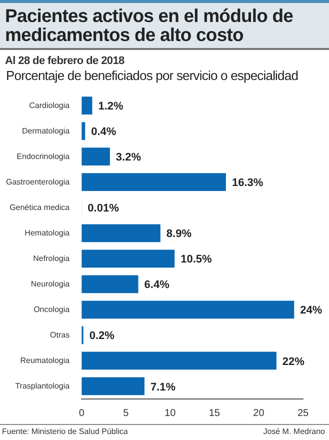 This screenshot has width=329, height=440. Describe the element at coordinates (293, 362) in the screenshot. I see `data-label: 22%` at that location.